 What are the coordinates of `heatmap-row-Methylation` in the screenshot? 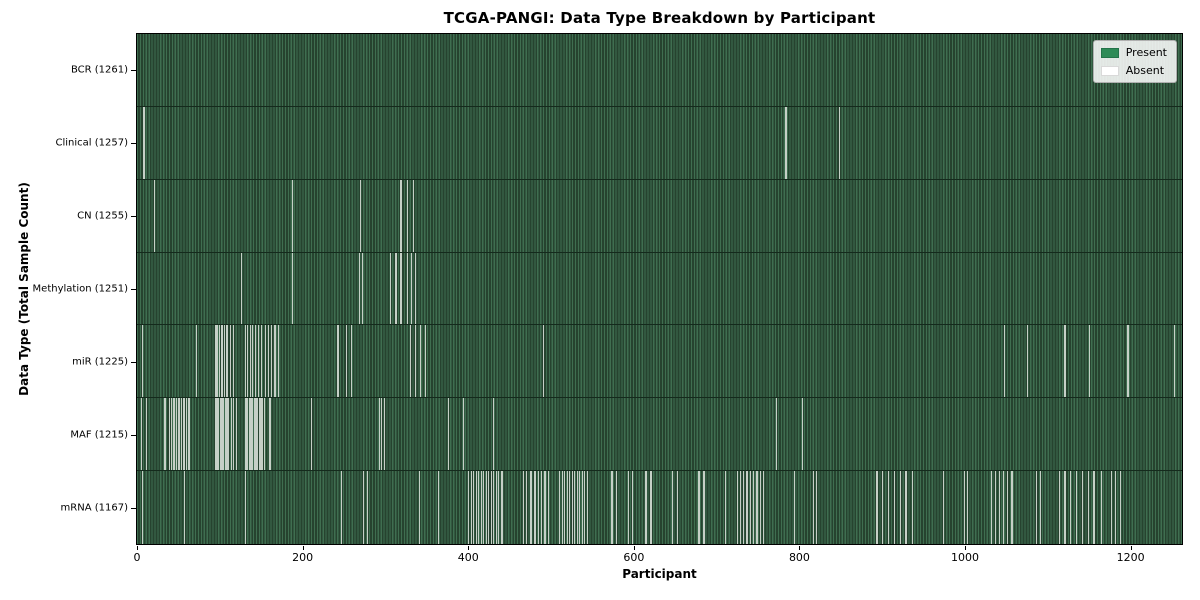 It's located at (659, 289).